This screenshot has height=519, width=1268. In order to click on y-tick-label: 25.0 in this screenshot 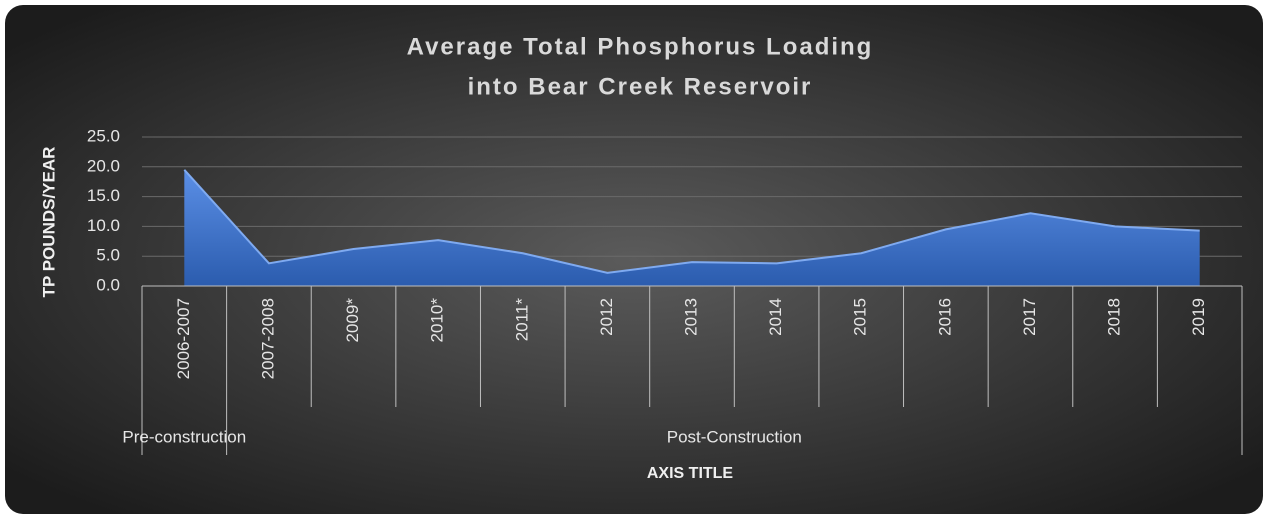, I will do `click(103, 135)`.